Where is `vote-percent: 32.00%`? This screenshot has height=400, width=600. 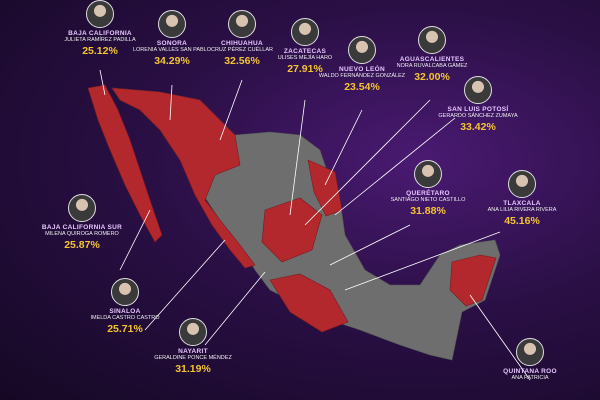
vote-percent: 32.00% is located at coordinates (432, 76).